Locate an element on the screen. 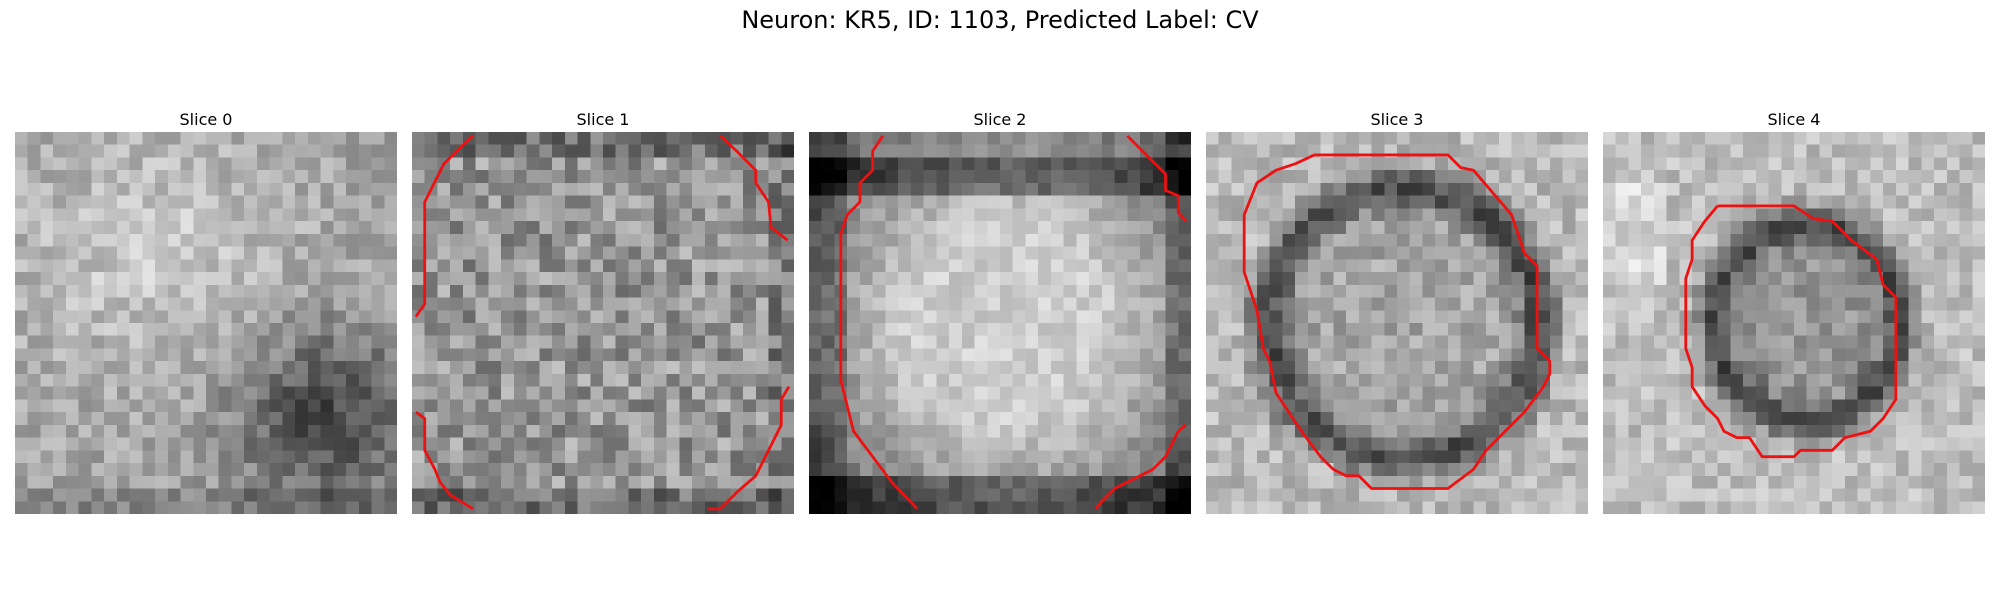  slice-title-2: Slice 2 is located at coordinates (1000, 119).